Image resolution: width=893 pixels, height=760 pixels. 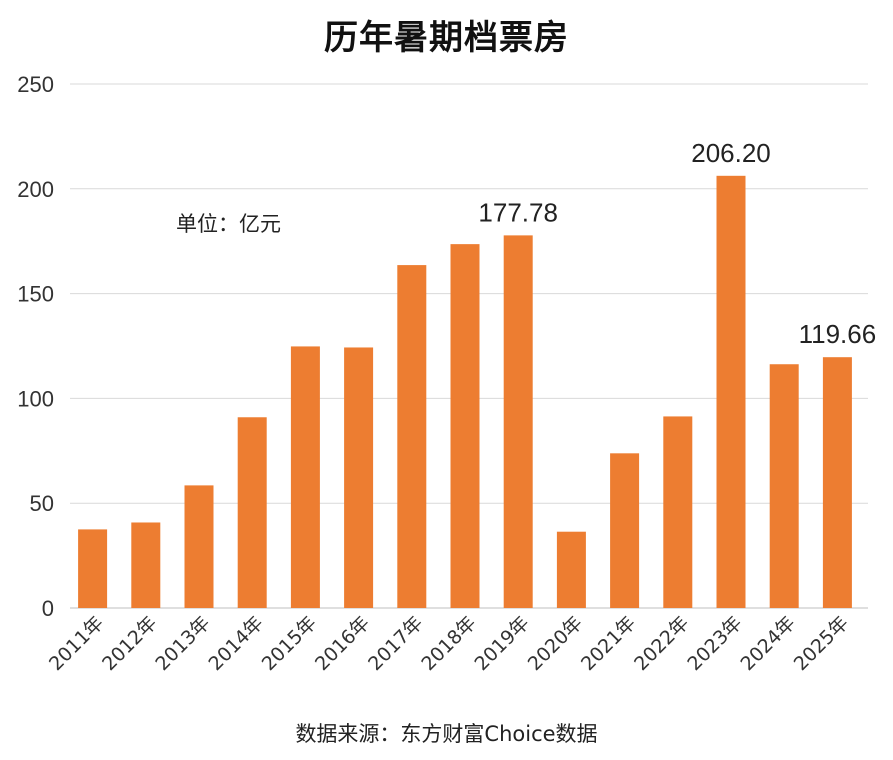 I want to click on data-label: 206.20, so click(x=731, y=153).